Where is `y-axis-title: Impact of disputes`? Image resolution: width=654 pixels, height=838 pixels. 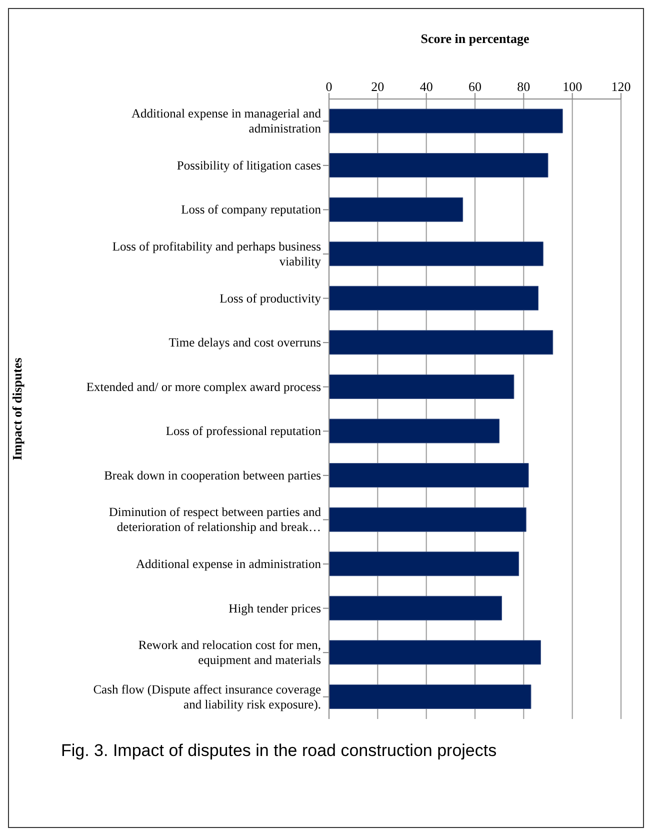
y-axis-title: Impact of disputes is located at coordinates (17, 409).